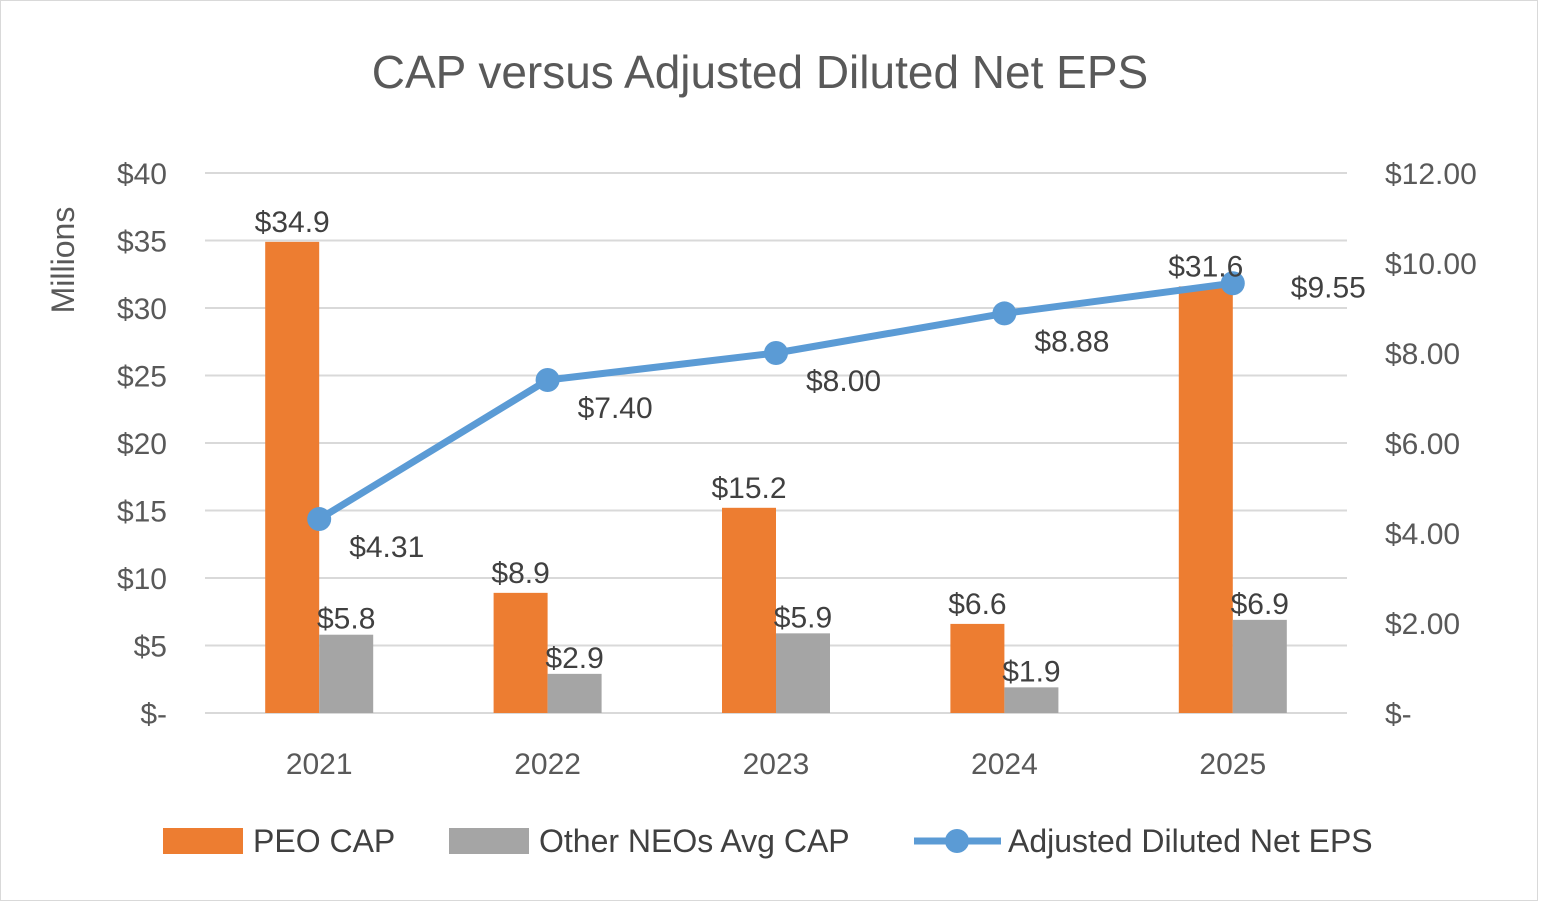  Describe the element at coordinates (319, 764) in the screenshot. I see `x-axis-tick-label: 2021` at that location.